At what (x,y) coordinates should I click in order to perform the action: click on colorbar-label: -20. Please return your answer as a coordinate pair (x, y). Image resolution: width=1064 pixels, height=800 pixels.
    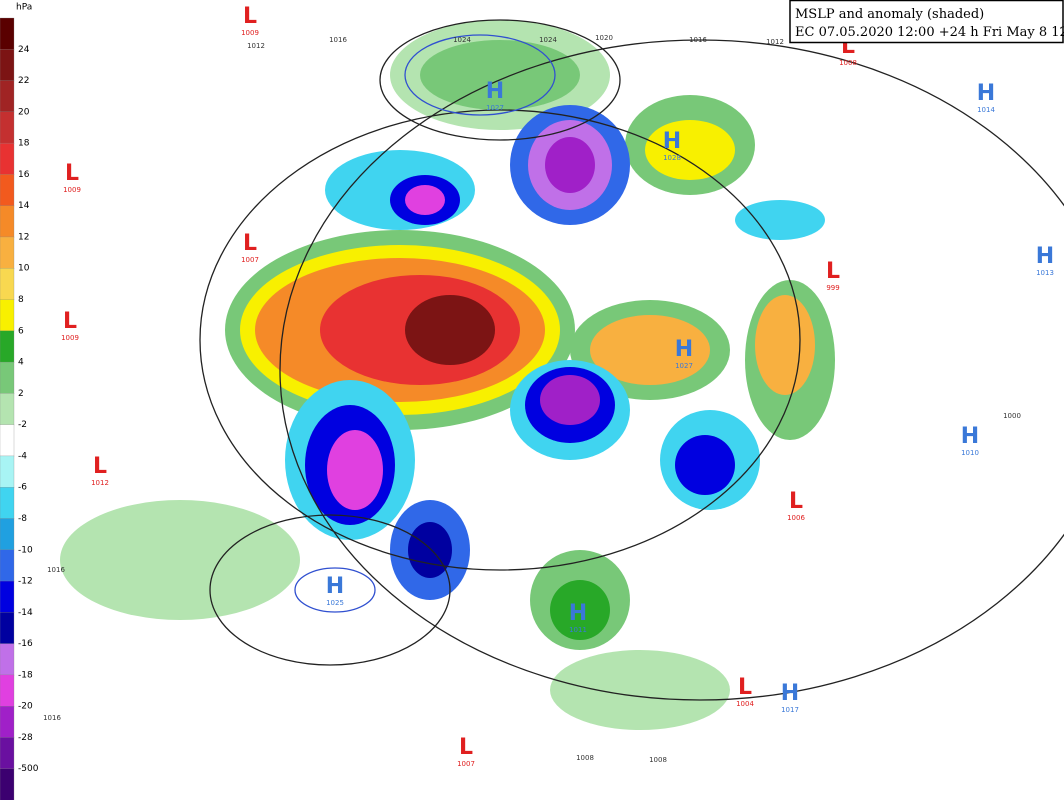
    Looking at the image, I should click on (25, 707).